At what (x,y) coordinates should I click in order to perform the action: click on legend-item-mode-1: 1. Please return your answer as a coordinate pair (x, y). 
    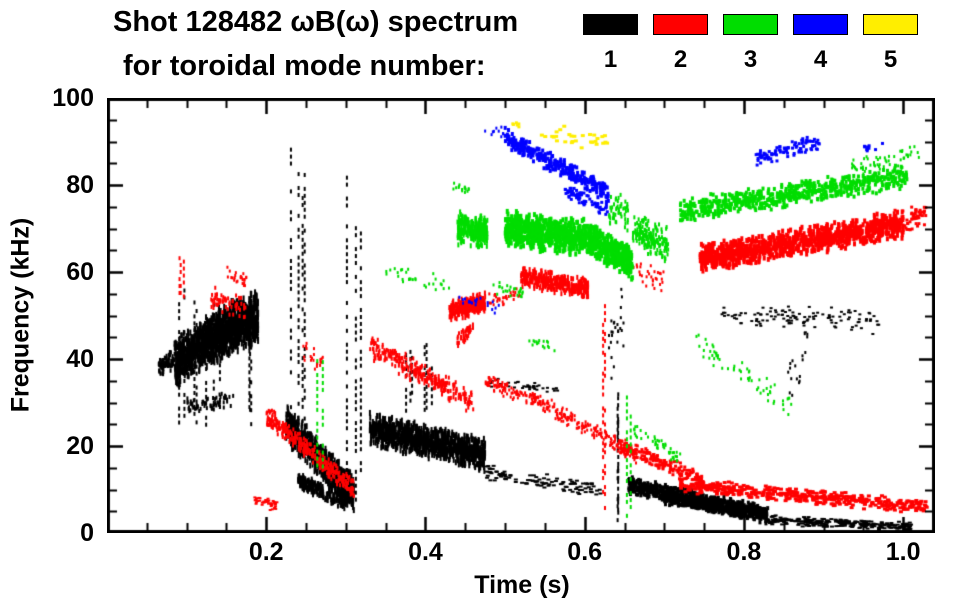
    Looking at the image, I should click on (610, 43).